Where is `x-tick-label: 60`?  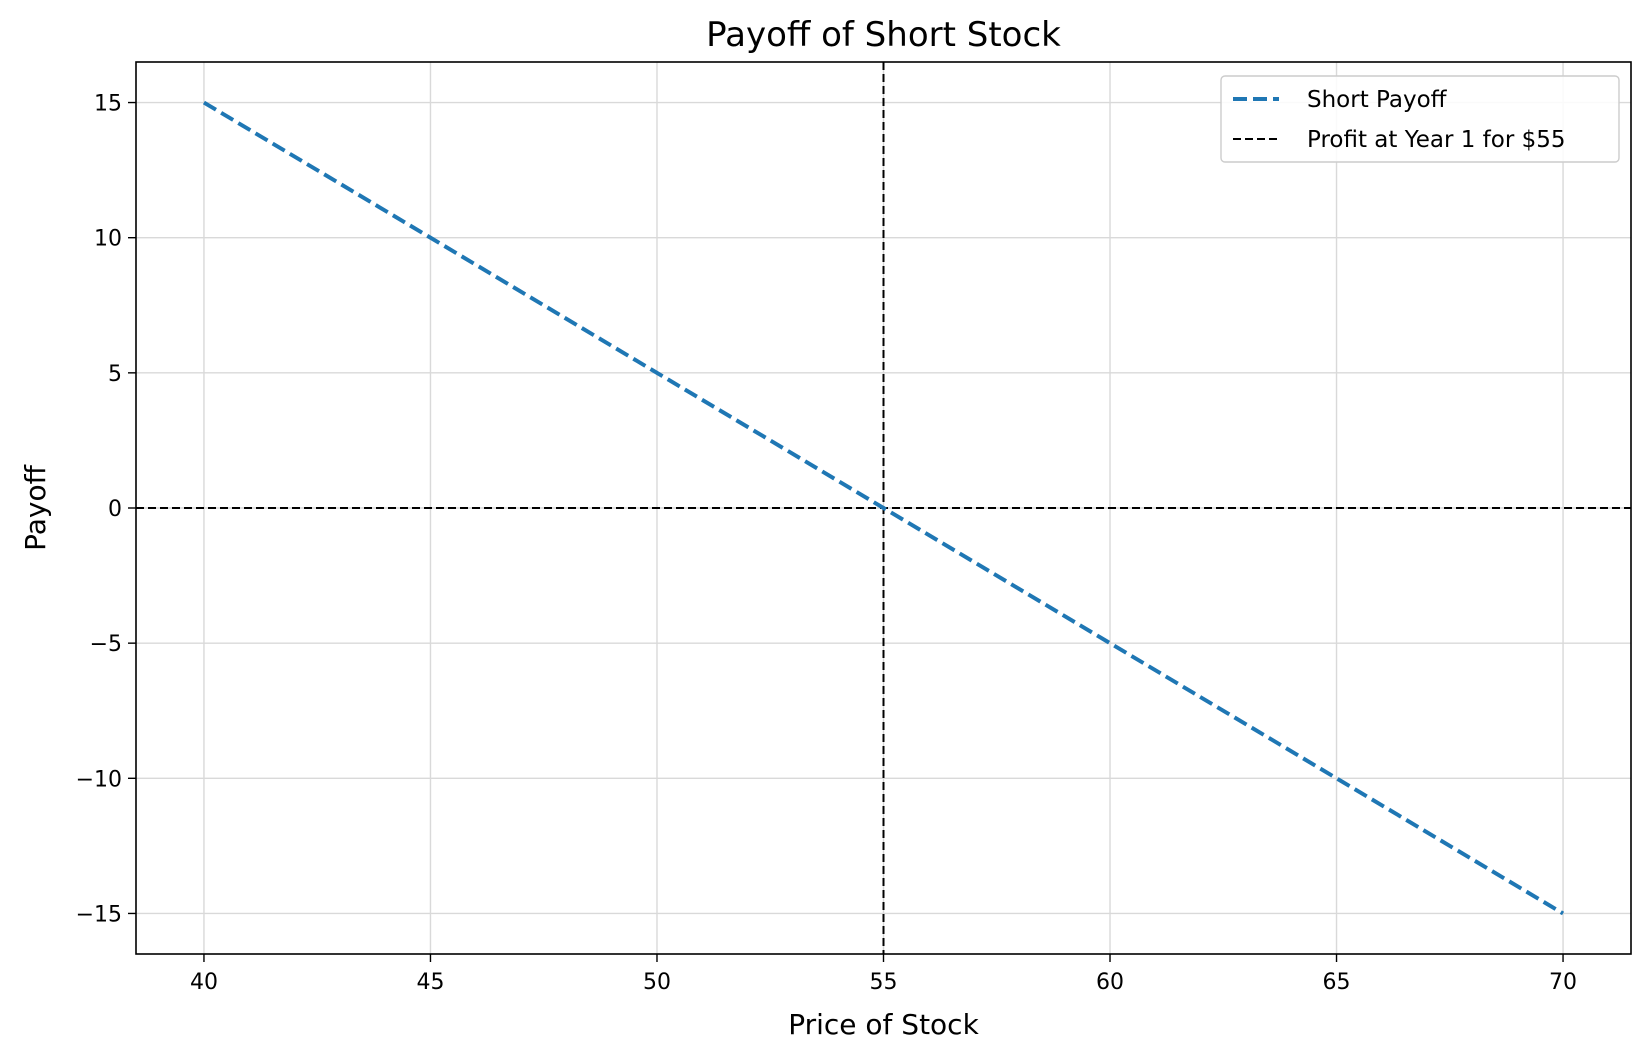
x-tick-label: 60 is located at coordinates (1110, 982).